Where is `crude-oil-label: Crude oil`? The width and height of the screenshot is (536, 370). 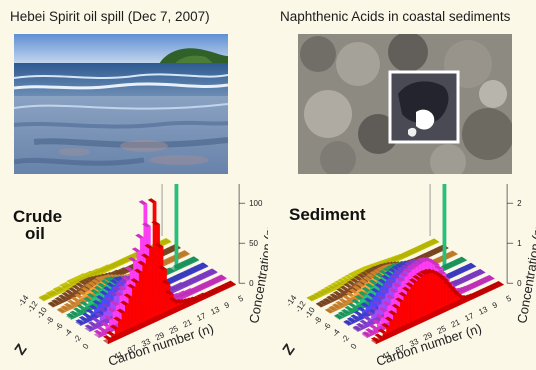
crude-oil-label: Crude oil is located at coordinates (37, 225).